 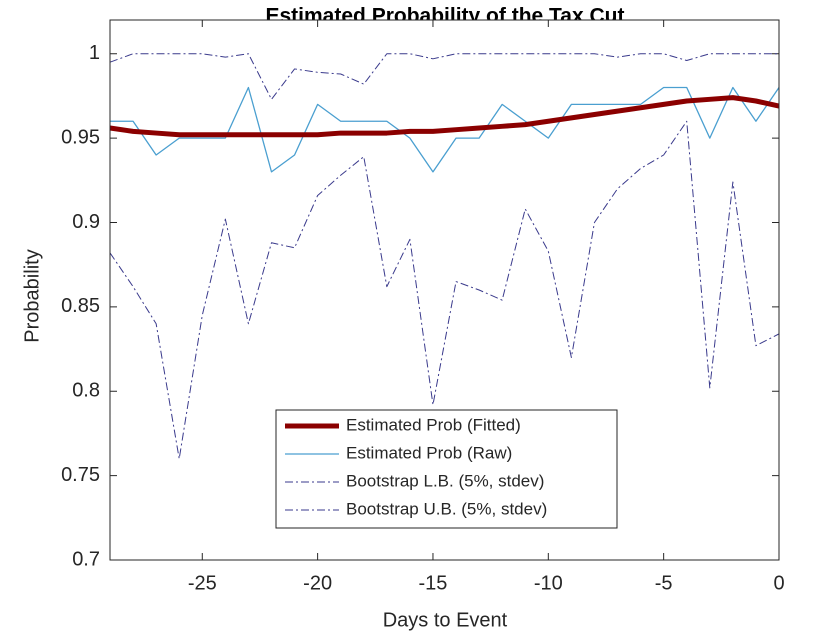 What do you see at coordinates (86, 222) in the screenshot?
I see `y-tick-label: 0.9` at bounding box center [86, 222].